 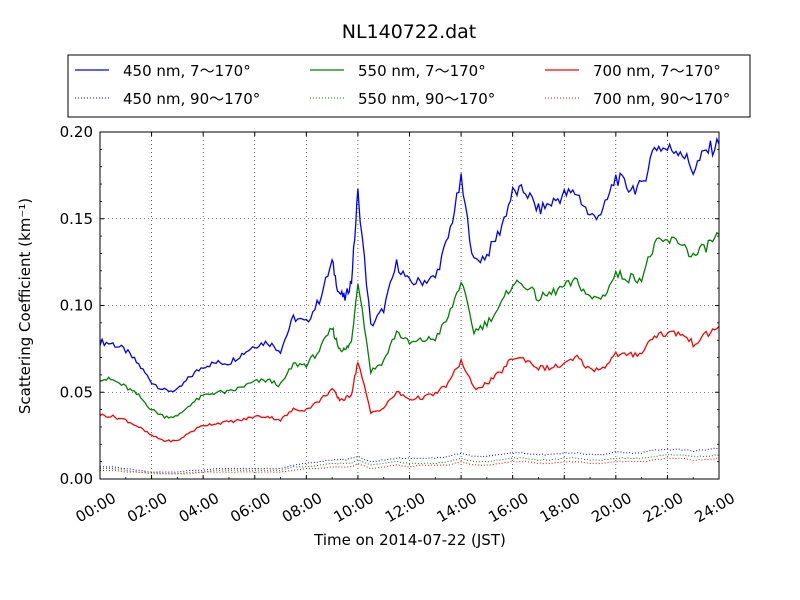 I want to click on y-axis-label: Scattering Coefficient (km⁻¹), so click(x=25, y=306).